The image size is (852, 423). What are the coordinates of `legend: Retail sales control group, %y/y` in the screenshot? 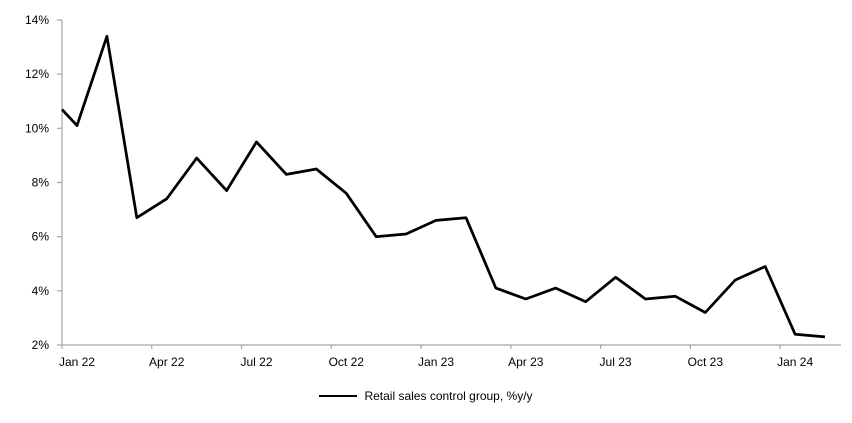 It's located at (426, 396).